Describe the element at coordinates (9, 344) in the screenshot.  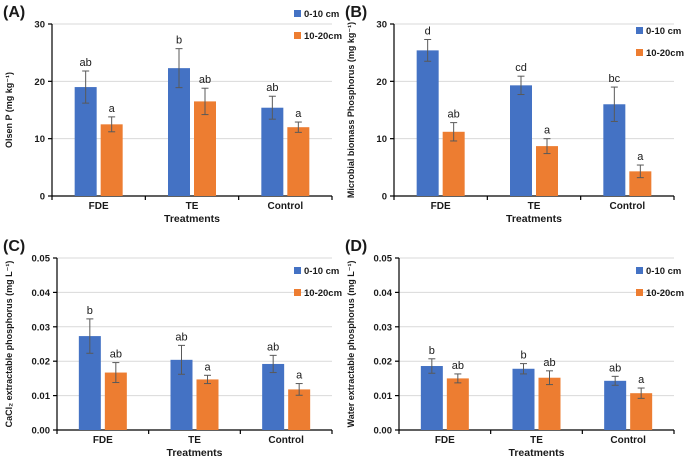
I see `y-axis-title: CaCl₂ extractable phosphorus (mg L⁻¹)` at that location.